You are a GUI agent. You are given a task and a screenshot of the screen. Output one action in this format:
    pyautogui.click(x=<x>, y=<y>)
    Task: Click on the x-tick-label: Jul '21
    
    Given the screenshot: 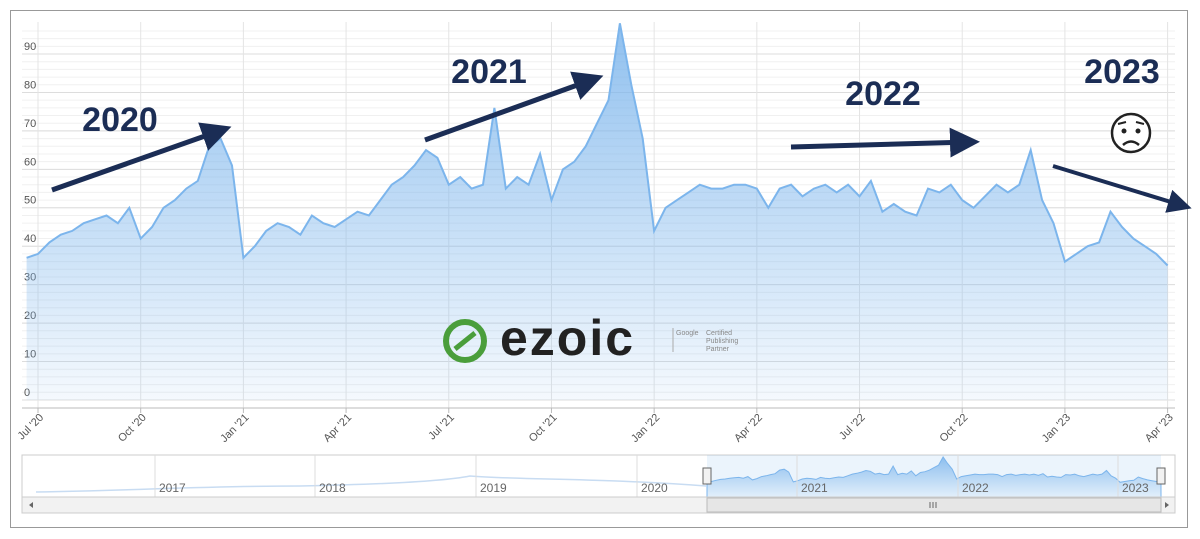 What is the action you would take?
    pyautogui.click(x=441, y=427)
    